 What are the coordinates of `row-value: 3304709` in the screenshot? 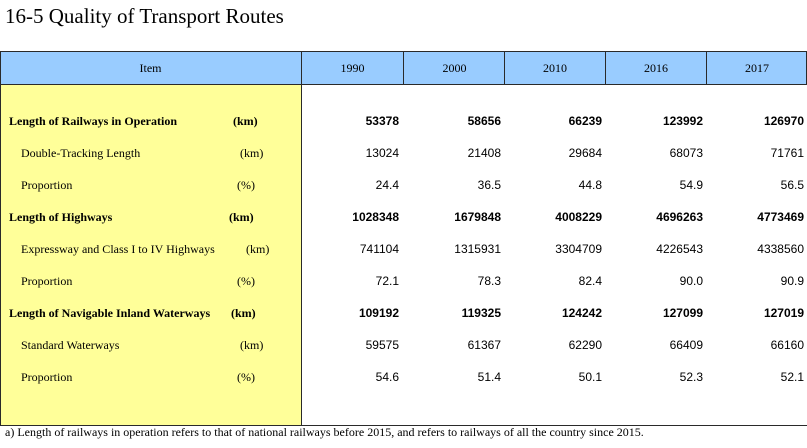 It's located at (578, 249).